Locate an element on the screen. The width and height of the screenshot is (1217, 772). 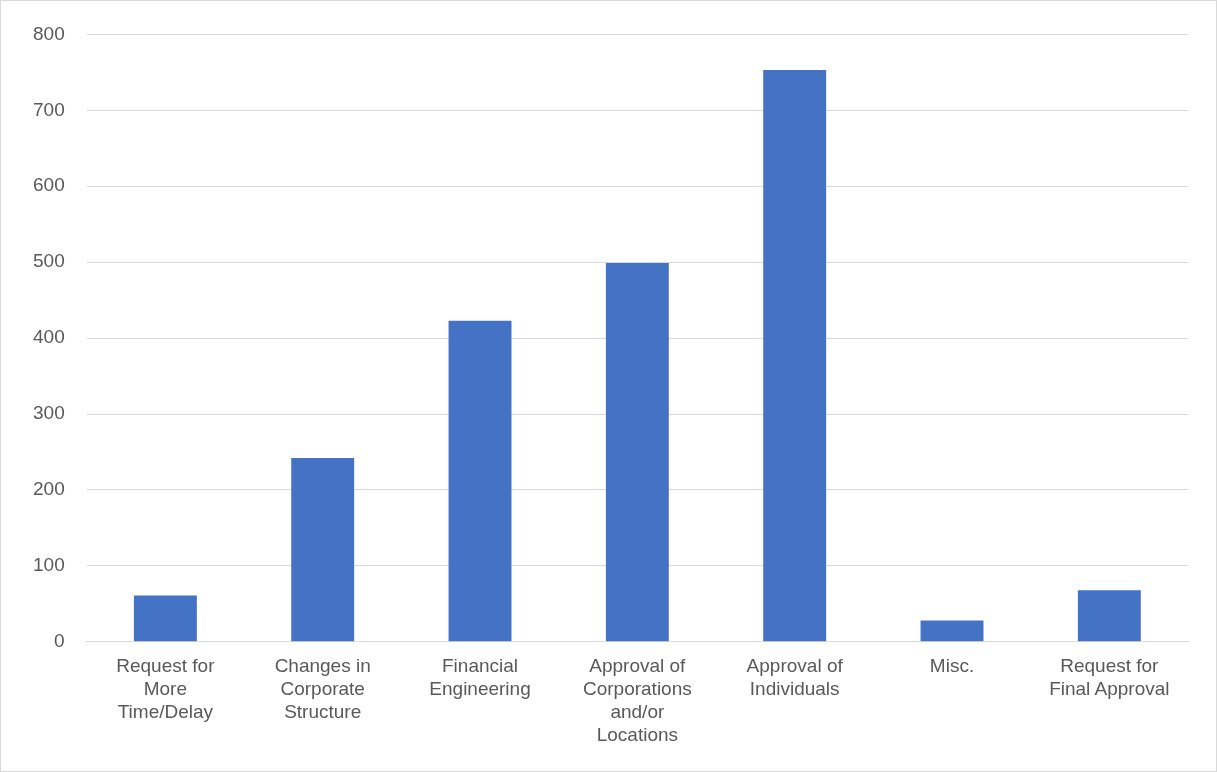
x-tick-label: Misc. is located at coordinates (952, 666).